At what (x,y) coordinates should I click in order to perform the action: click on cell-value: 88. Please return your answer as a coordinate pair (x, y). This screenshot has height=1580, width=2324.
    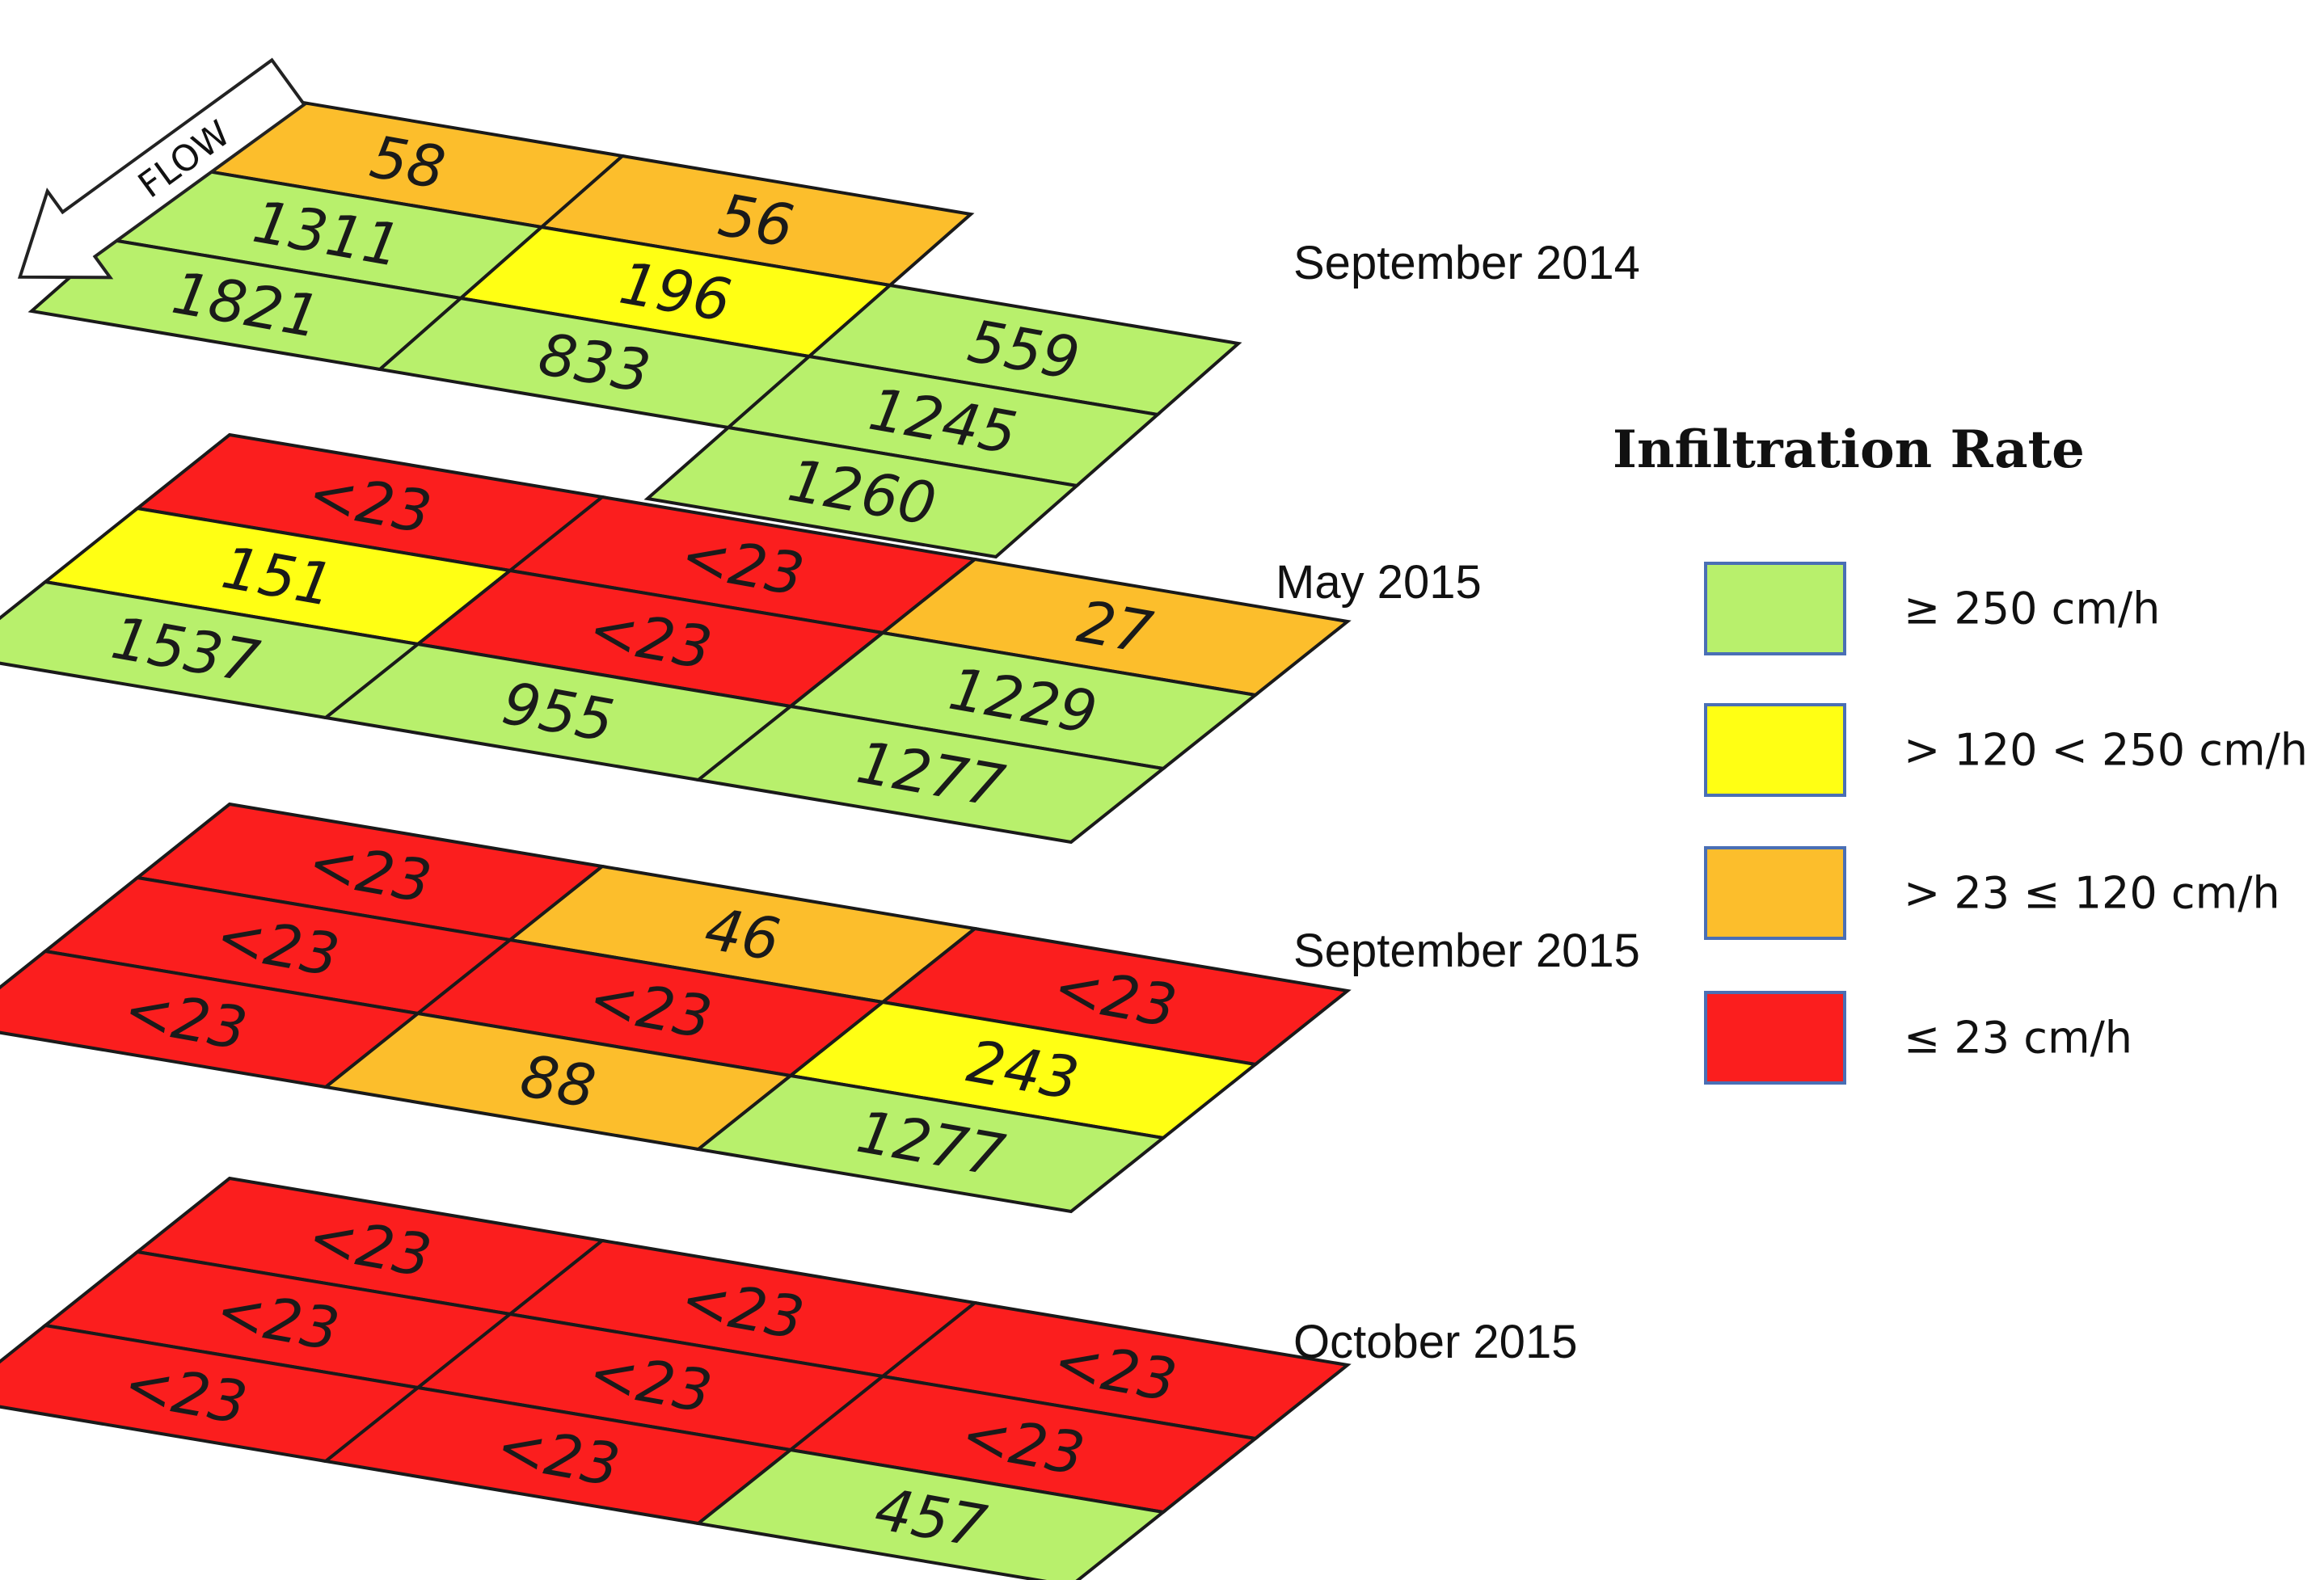
    Looking at the image, I should click on (558, 1082).